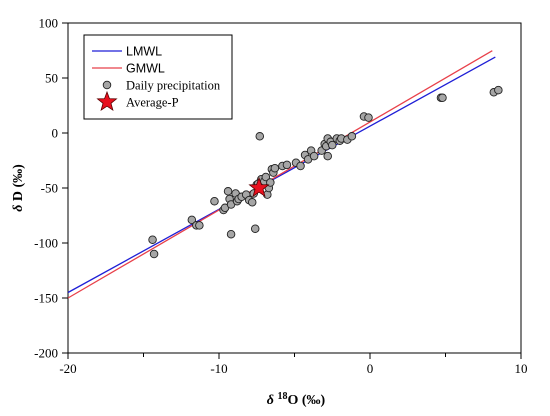 Image resolution: width=550 pixels, height=416 pixels. What do you see at coordinates (107, 101) in the screenshot?
I see `legend-average-p-swatch` at bounding box center [107, 101].